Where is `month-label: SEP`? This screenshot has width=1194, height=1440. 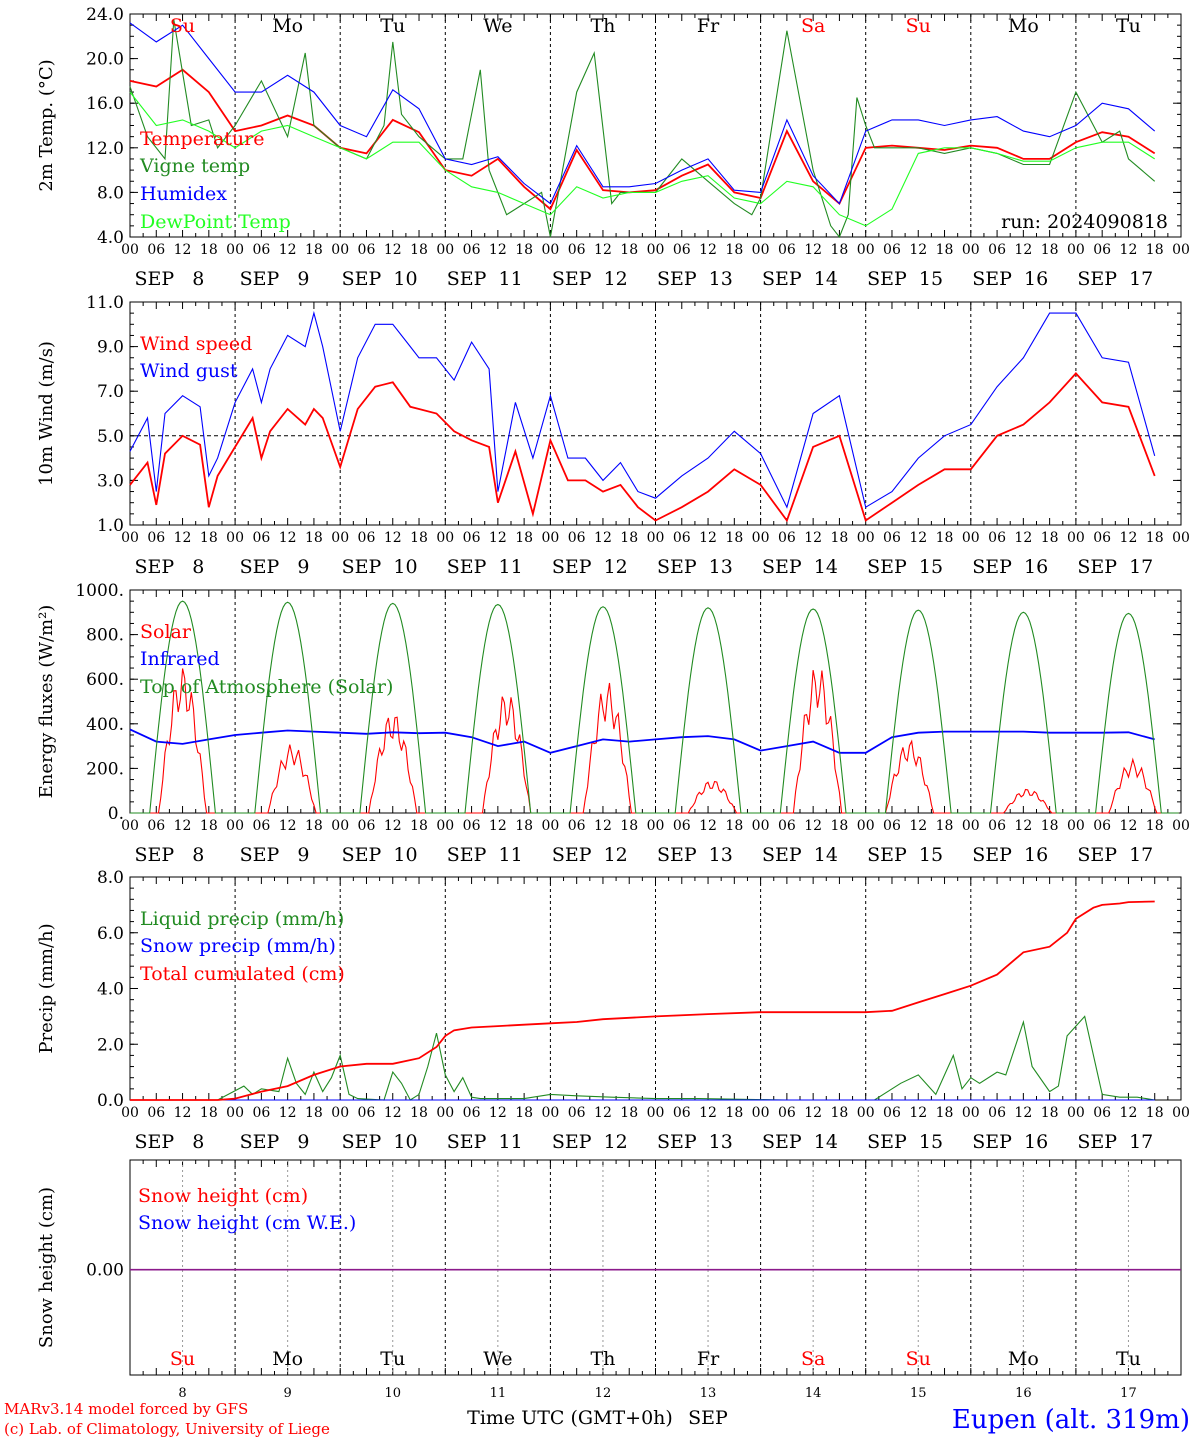
month-label: SEP is located at coordinates (708, 1418).